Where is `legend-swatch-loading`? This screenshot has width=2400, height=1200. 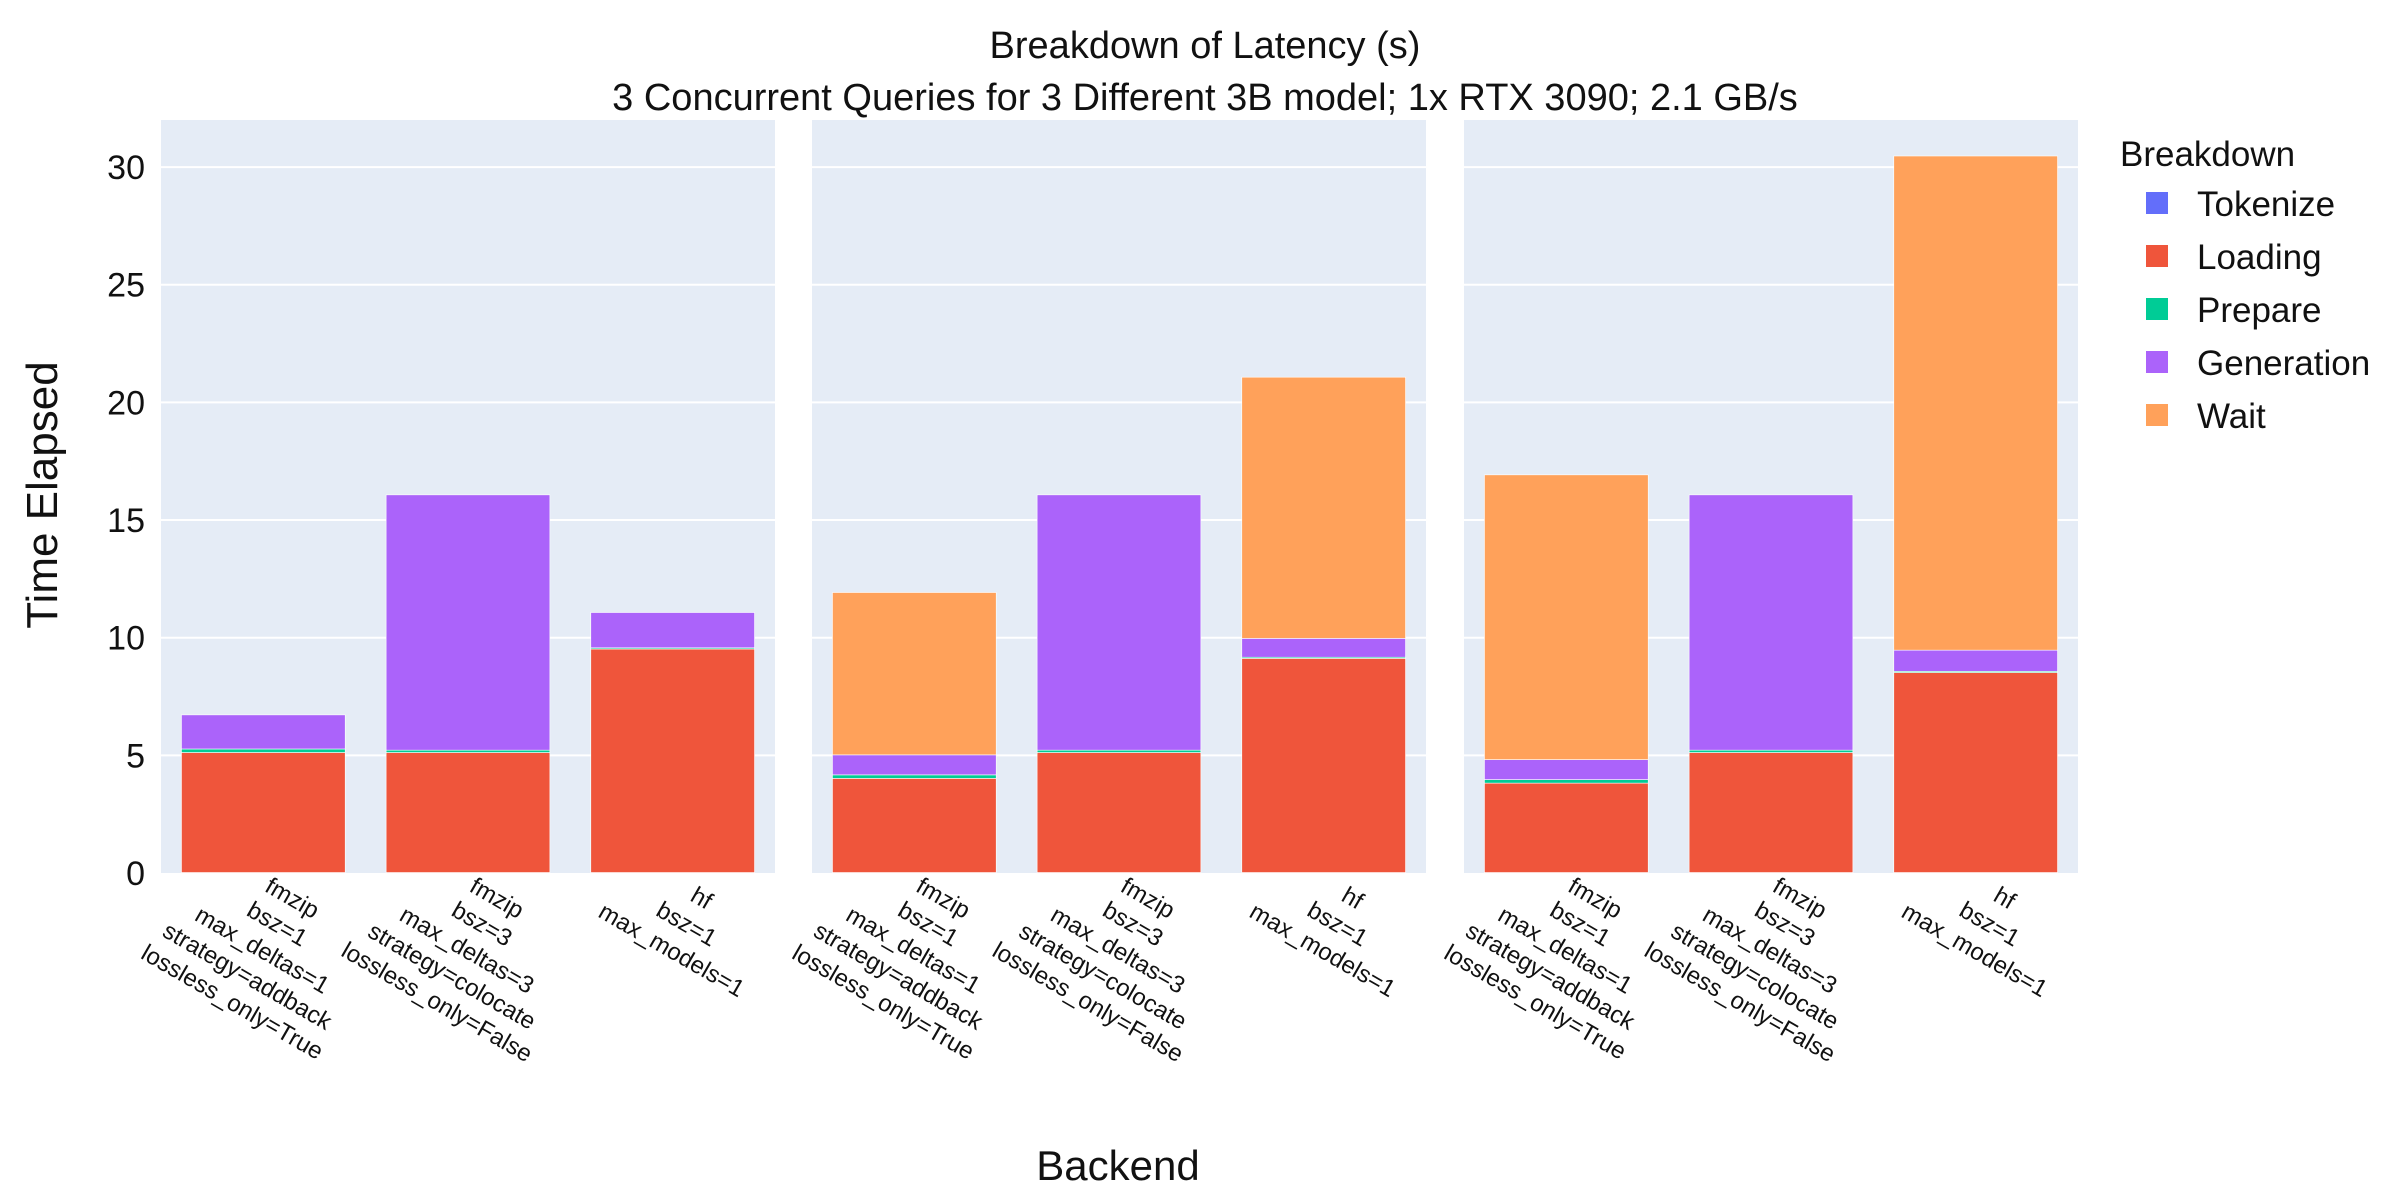
legend-swatch-loading is located at coordinates (2157, 256).